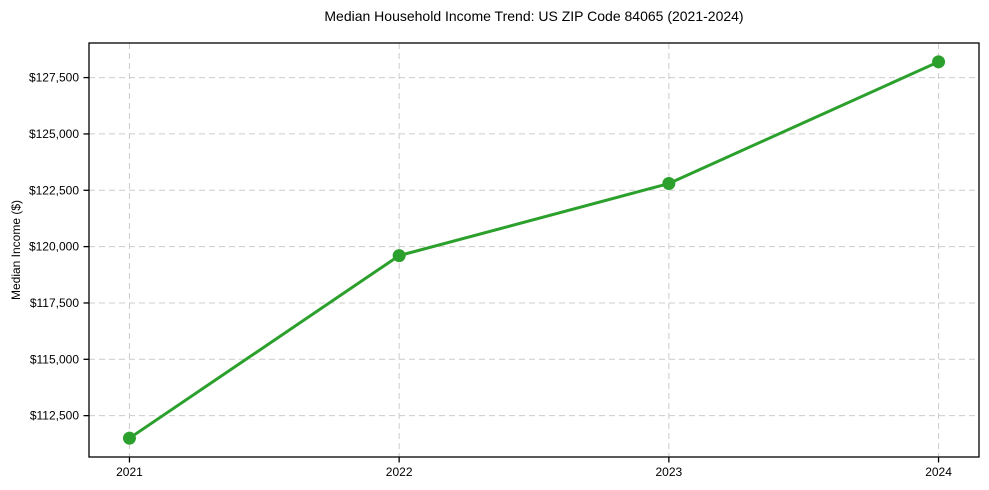  What do you see at coordinates (54, 359) in the screenshot?
I see `y-tick-label: $115,000` at bounding box center [54, 359].